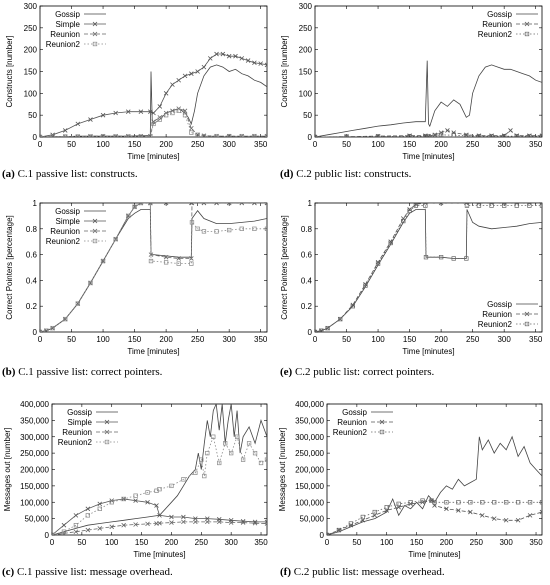 The width and height of the screenshot is (550, 585). Describe the element at coordinates (306, 72) in the screenshot. I see `y-tick-label: 150` at that location.